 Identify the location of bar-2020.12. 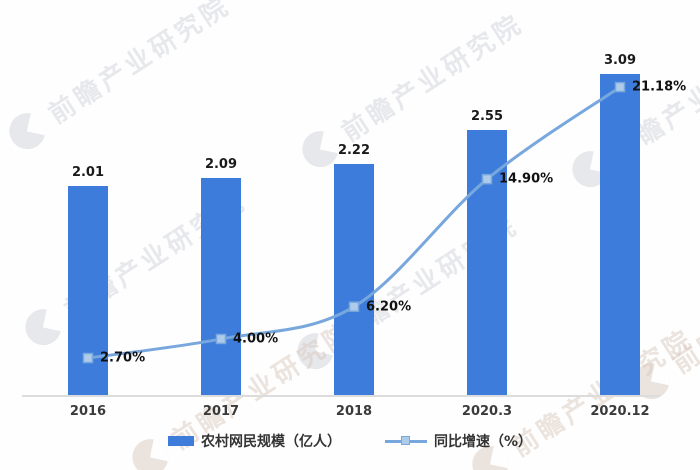
(620, 234).